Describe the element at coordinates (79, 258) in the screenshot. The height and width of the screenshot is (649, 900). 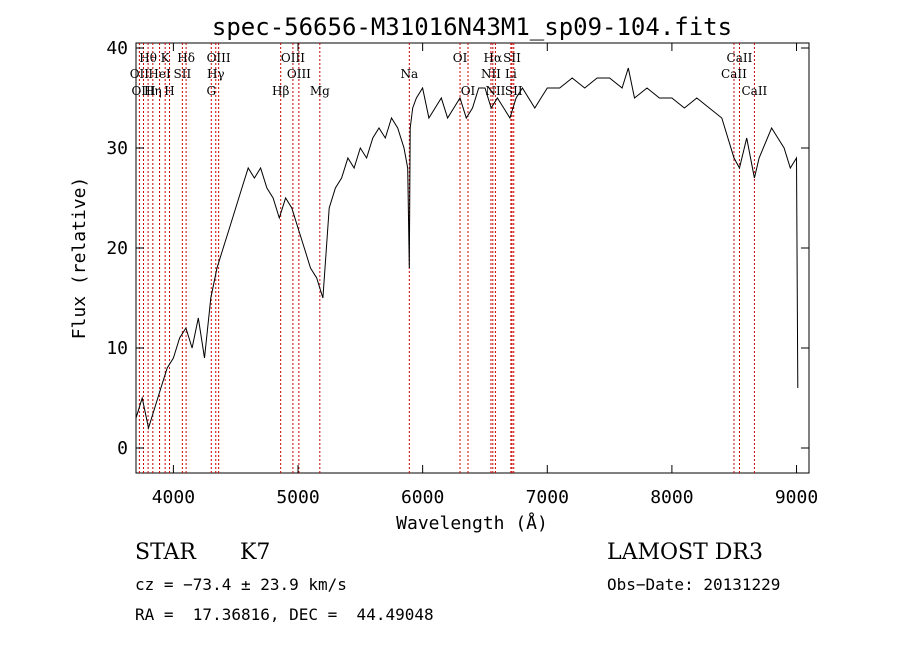
I see `y-axis-label: Flux (relative)` at that location.